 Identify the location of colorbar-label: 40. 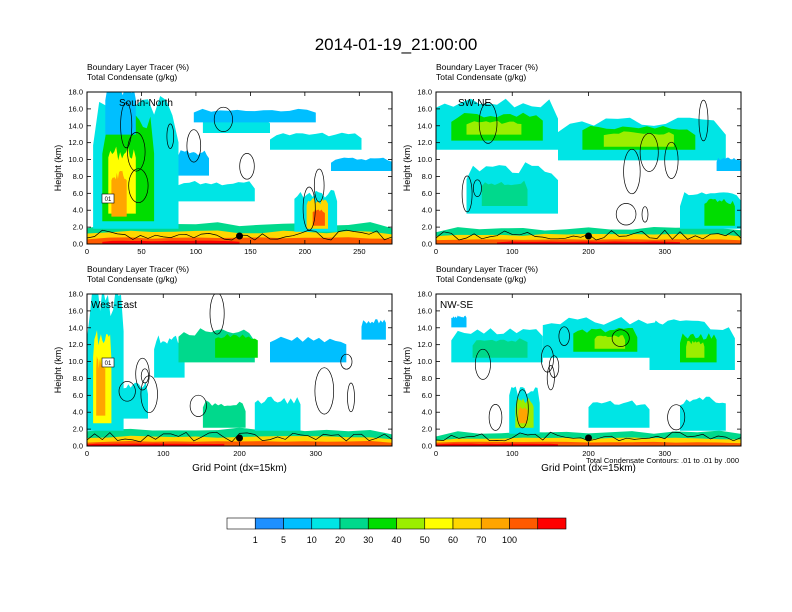
(396, 540).